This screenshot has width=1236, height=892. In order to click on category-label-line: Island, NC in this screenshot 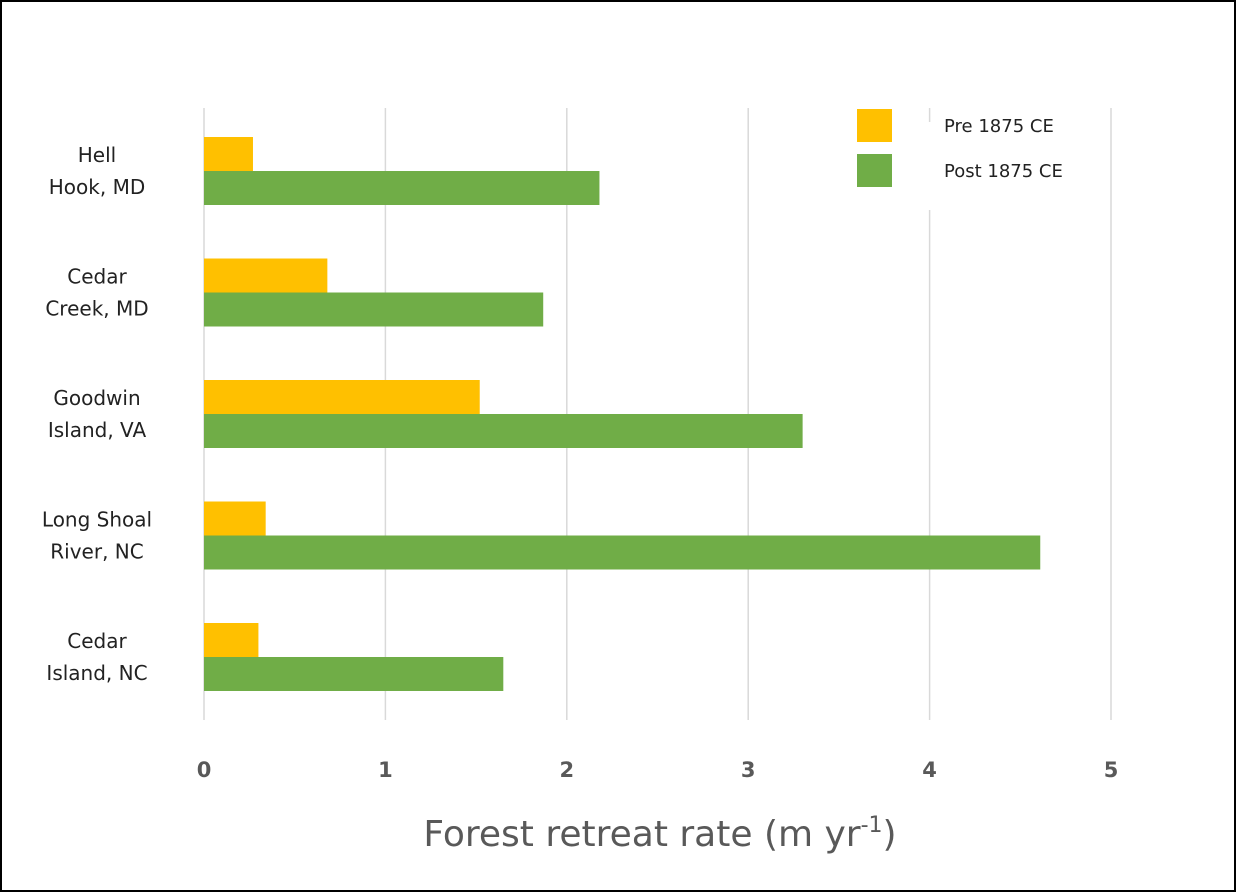, I will do `click(96, 673)`.